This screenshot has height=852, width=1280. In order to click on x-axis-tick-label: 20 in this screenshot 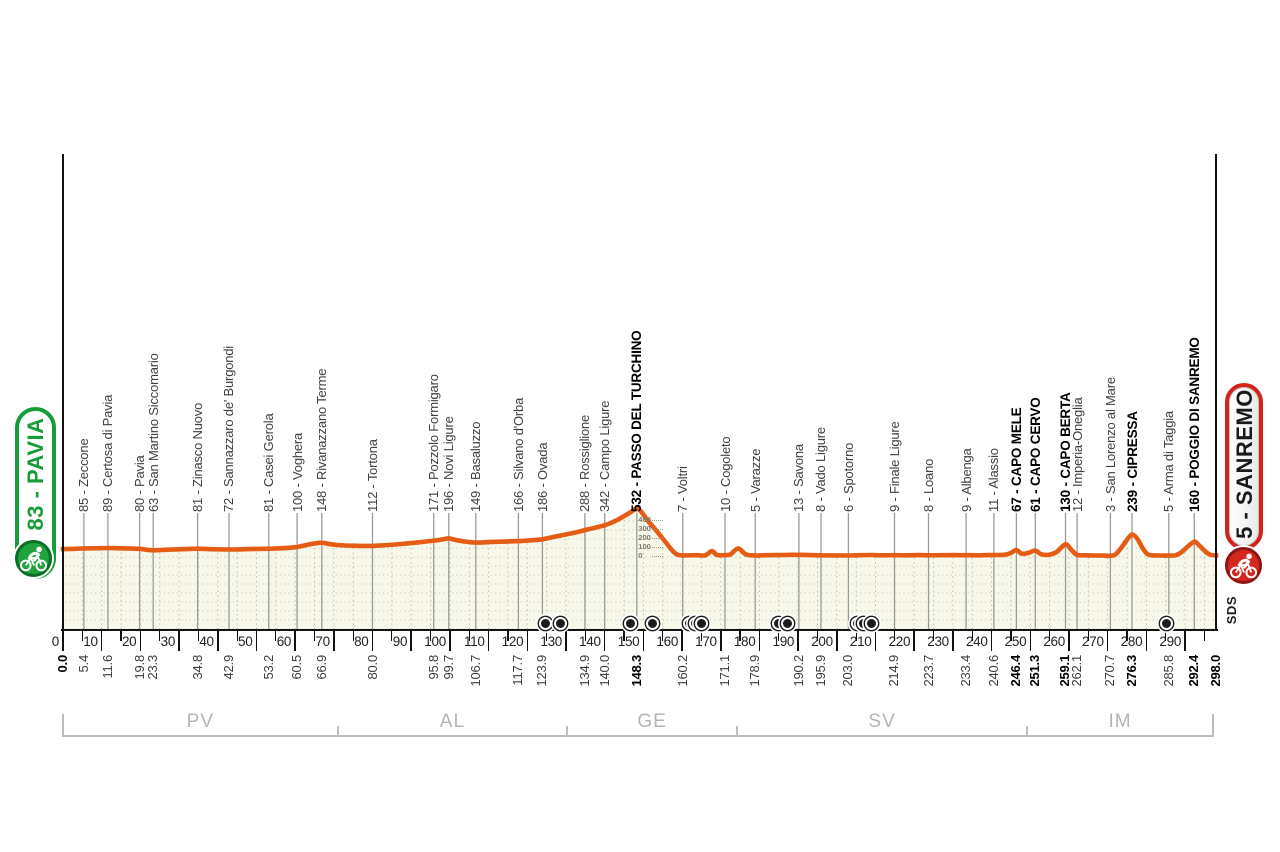, I will do `click(129, 641)`.